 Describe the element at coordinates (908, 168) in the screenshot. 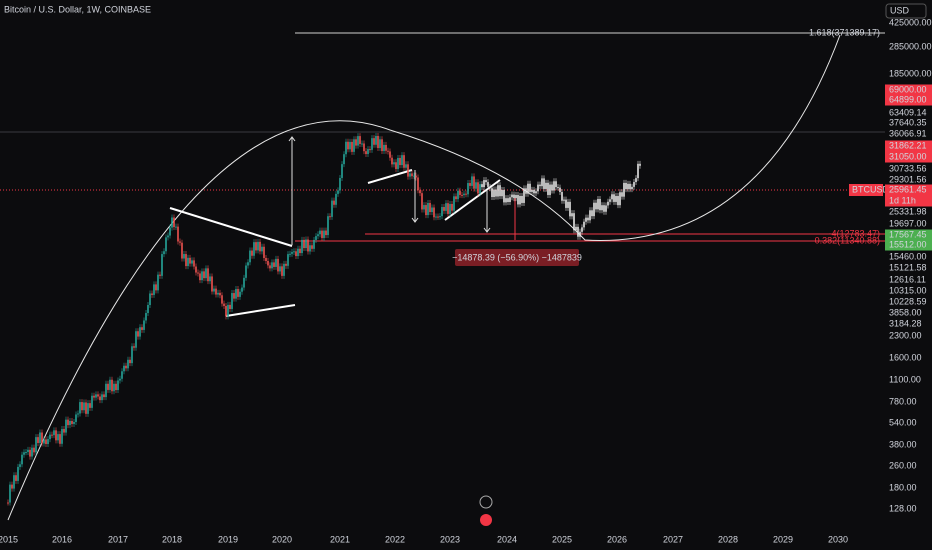

I see `price-label: 30733.56` at that location.